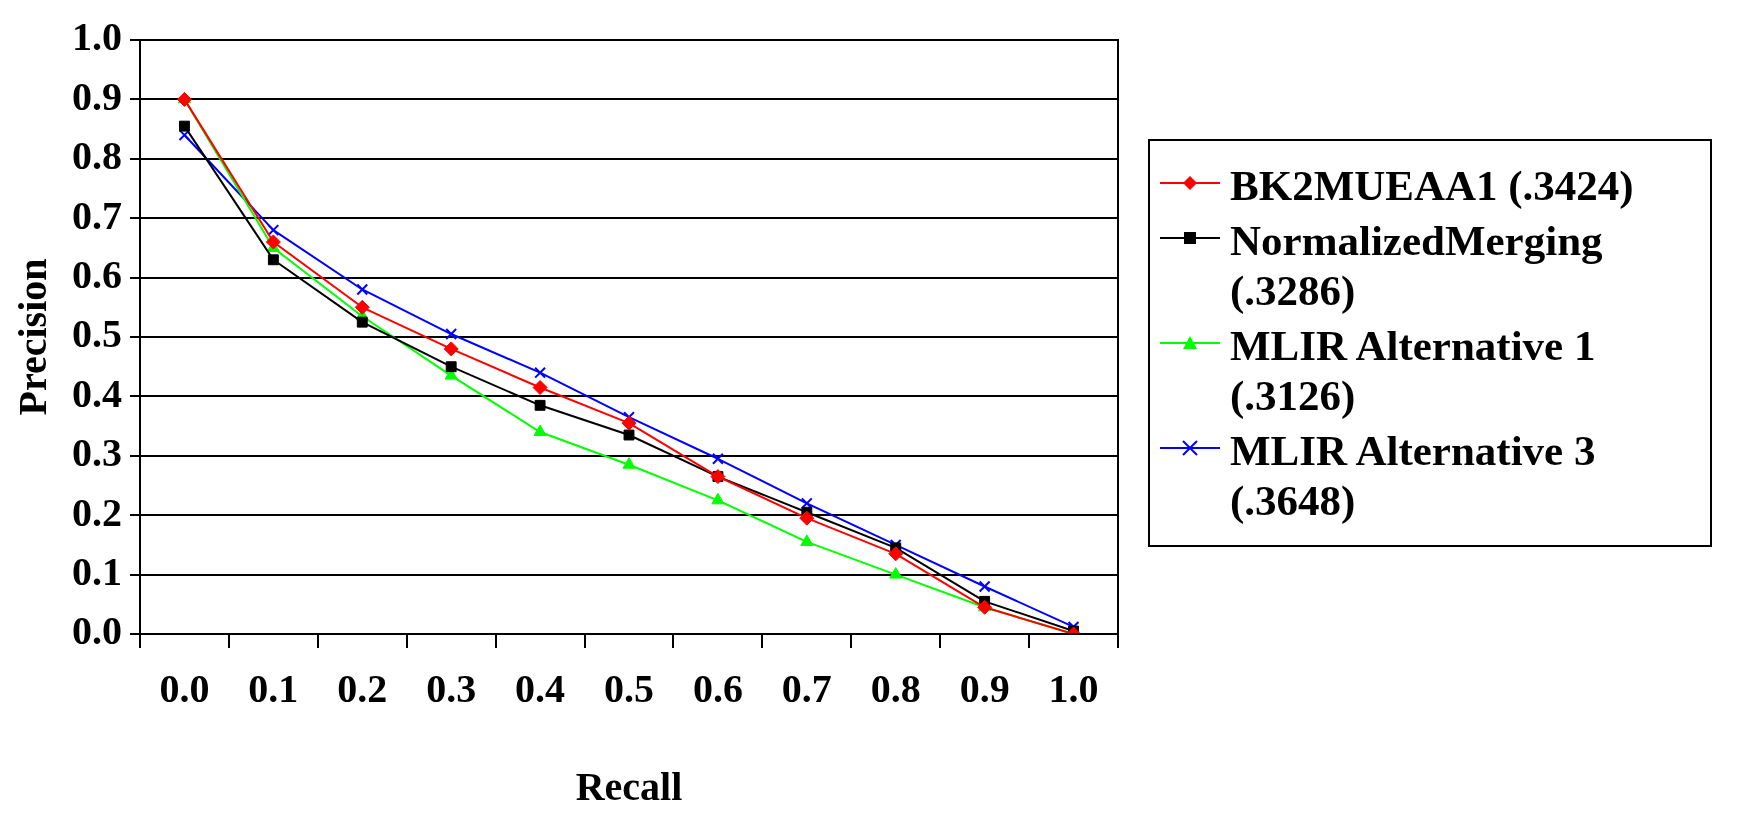 The image size is (1761, 830). Describe the element at coordinates (184, 689) in the screenshot. I see `x-tick-label: 0.0` at that location.